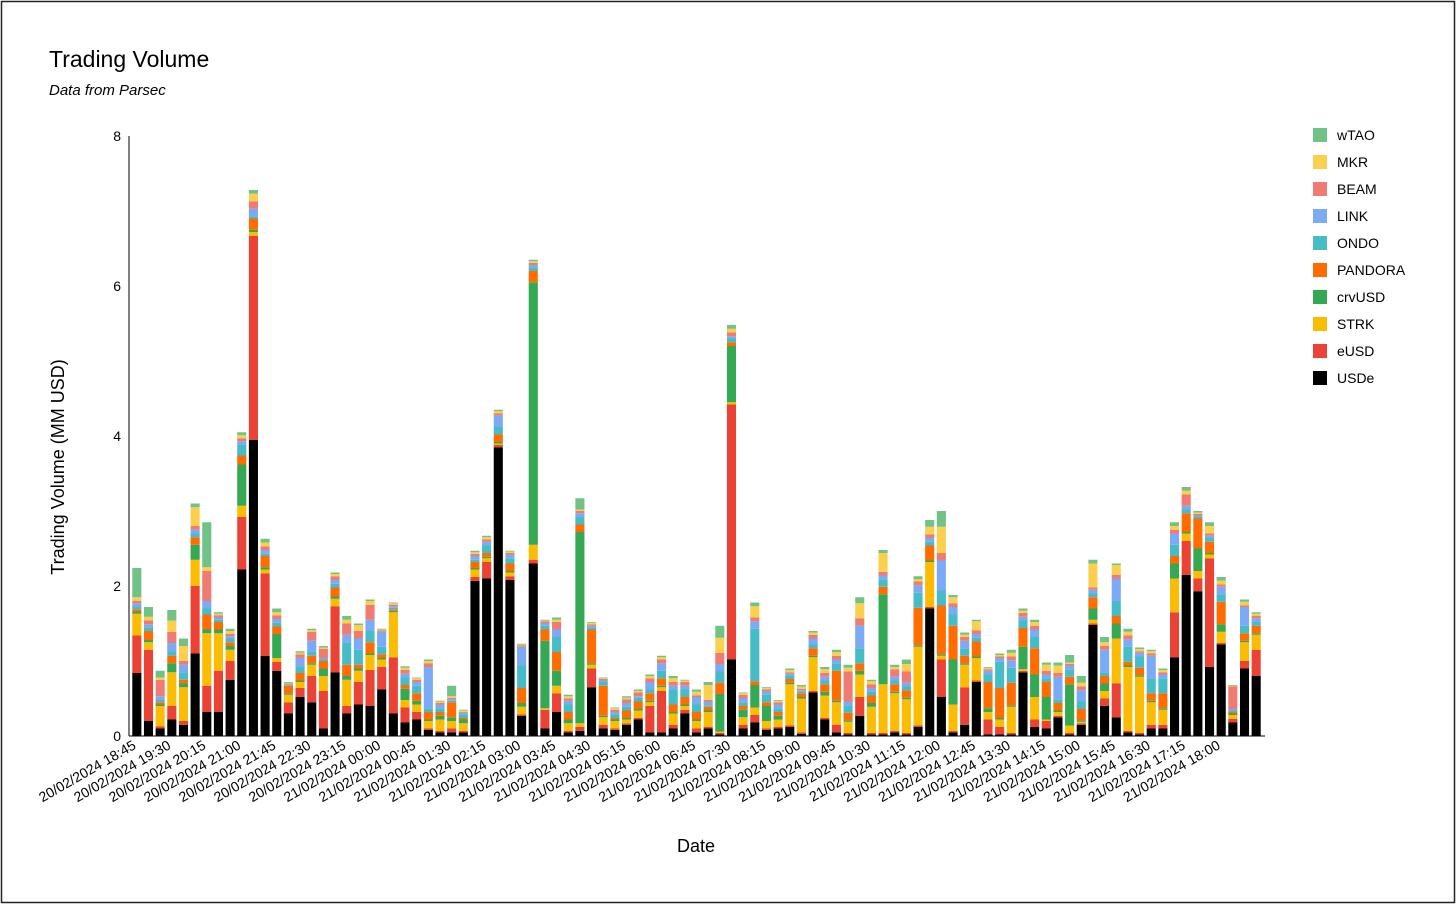 This screenshot has height=904, width=1456. What do you see at coordinates (1356, 378) in the screenshot?
I see `legend-label: USDe` at bounding box center [1356, 378].